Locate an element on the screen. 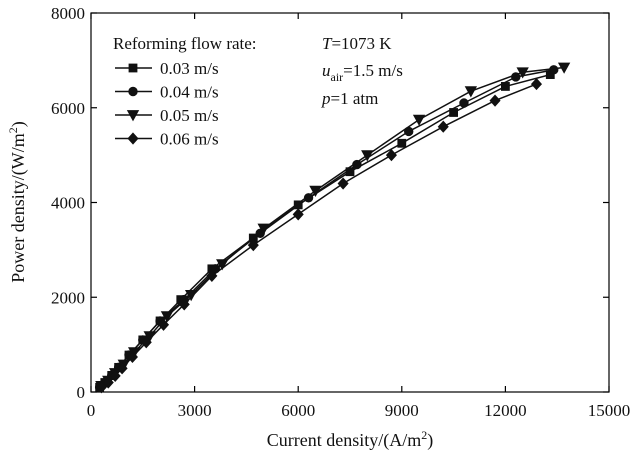 Image resolution: width=635 pixels, height=455 pixels. legend-entry: 0.06 m/s is located at coordinates (167, 139).